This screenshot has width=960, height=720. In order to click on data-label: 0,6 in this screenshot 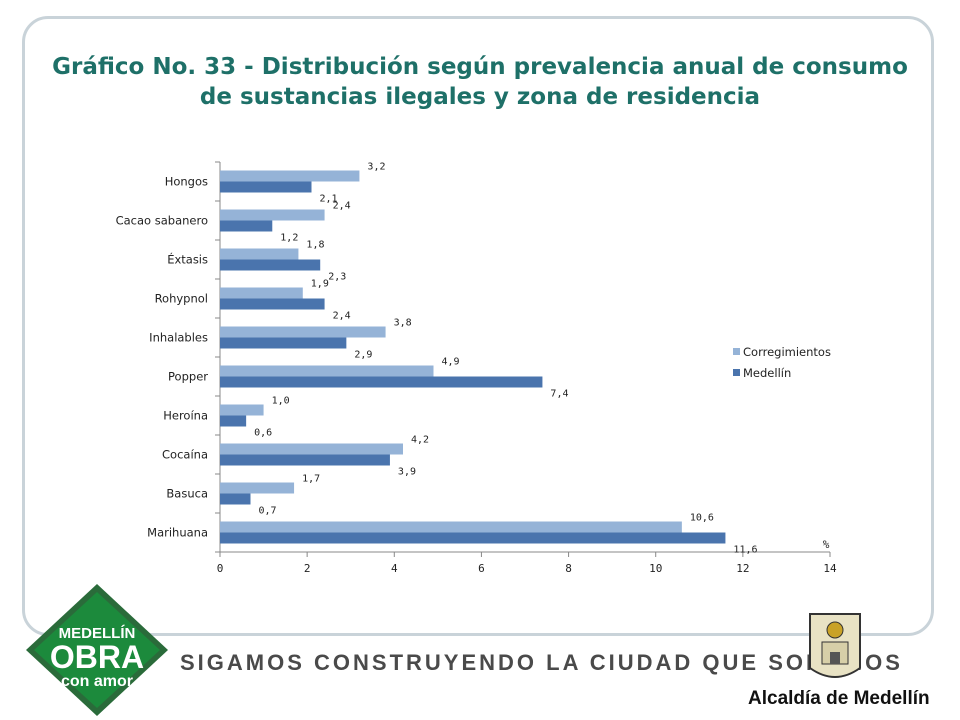, I will do `click(263, 433)`.